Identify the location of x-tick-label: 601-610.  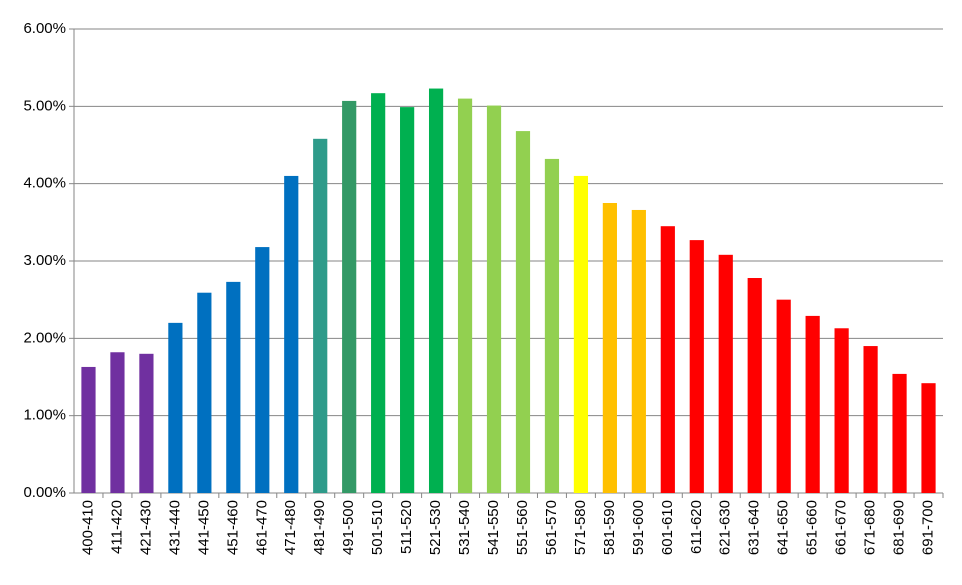
(667, 527).